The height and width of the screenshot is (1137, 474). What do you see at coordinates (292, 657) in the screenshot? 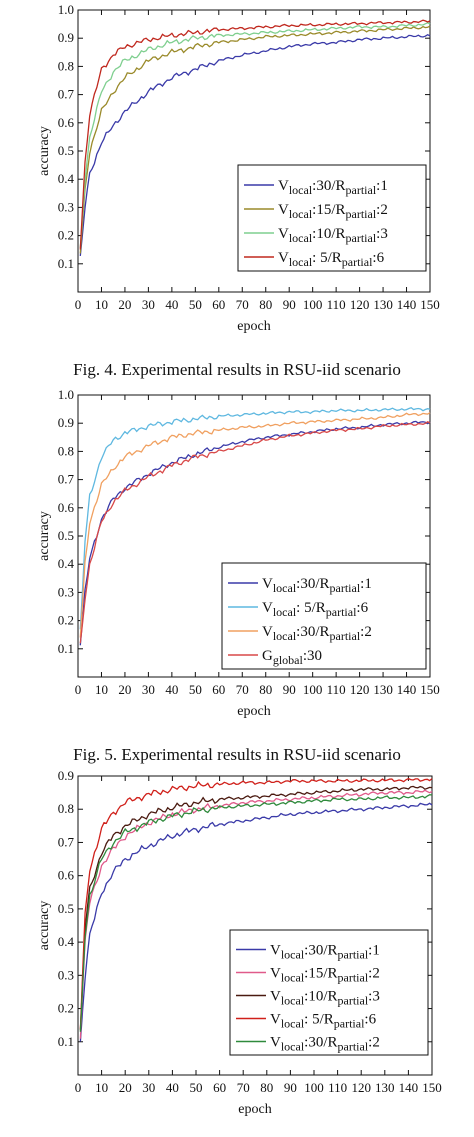
I see `legend-label: Gglobal:30` at bounding box center [292, 657].